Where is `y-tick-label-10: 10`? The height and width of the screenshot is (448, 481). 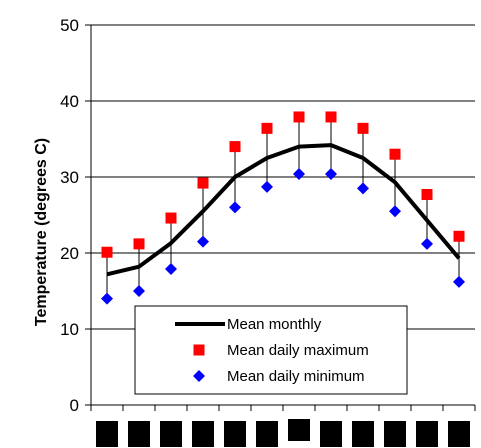
y-tick-label-10: 10 is located at coordinates (69, 329).